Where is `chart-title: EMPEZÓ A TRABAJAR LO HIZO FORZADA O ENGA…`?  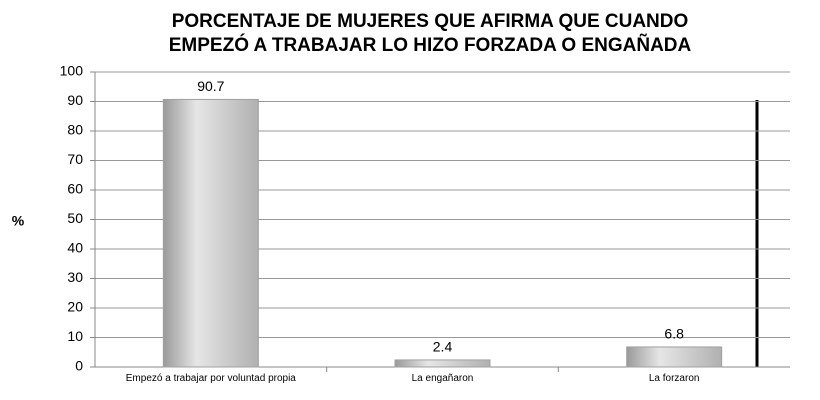
chart-title: EMPEZÓ A TRABAJAR LO HIZO FORZADA O ENGA… is located at coordinates (430, 45).